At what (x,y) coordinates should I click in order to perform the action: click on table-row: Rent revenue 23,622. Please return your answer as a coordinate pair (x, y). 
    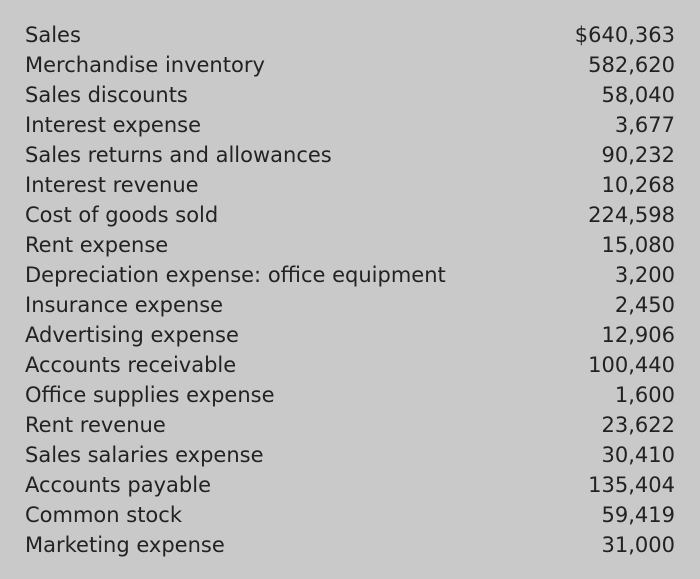
    Looking at the image, I should click on (350, 425).